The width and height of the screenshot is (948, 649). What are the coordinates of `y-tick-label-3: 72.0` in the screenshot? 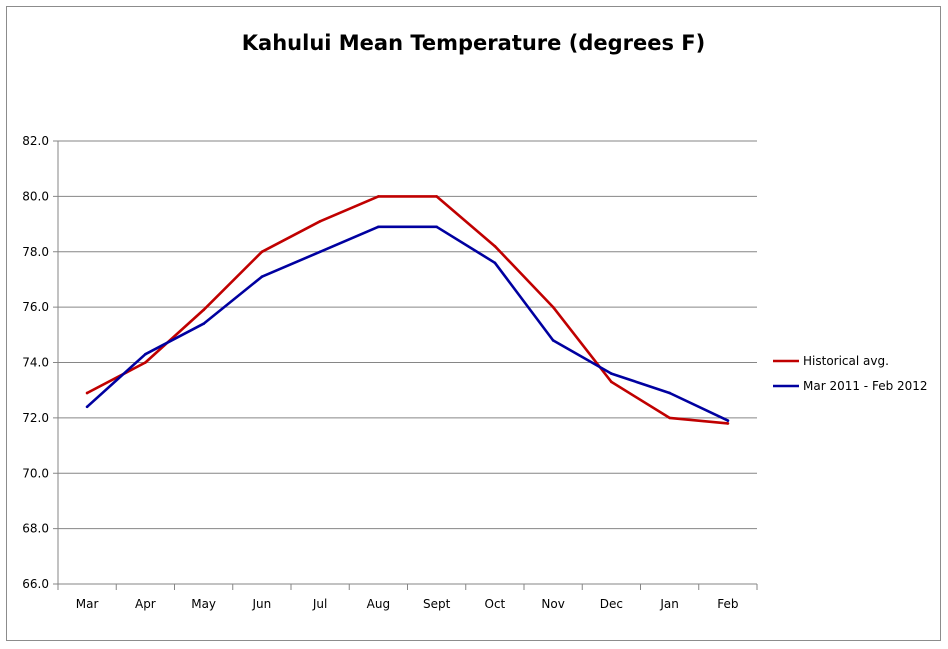 It's located at (35, 418).